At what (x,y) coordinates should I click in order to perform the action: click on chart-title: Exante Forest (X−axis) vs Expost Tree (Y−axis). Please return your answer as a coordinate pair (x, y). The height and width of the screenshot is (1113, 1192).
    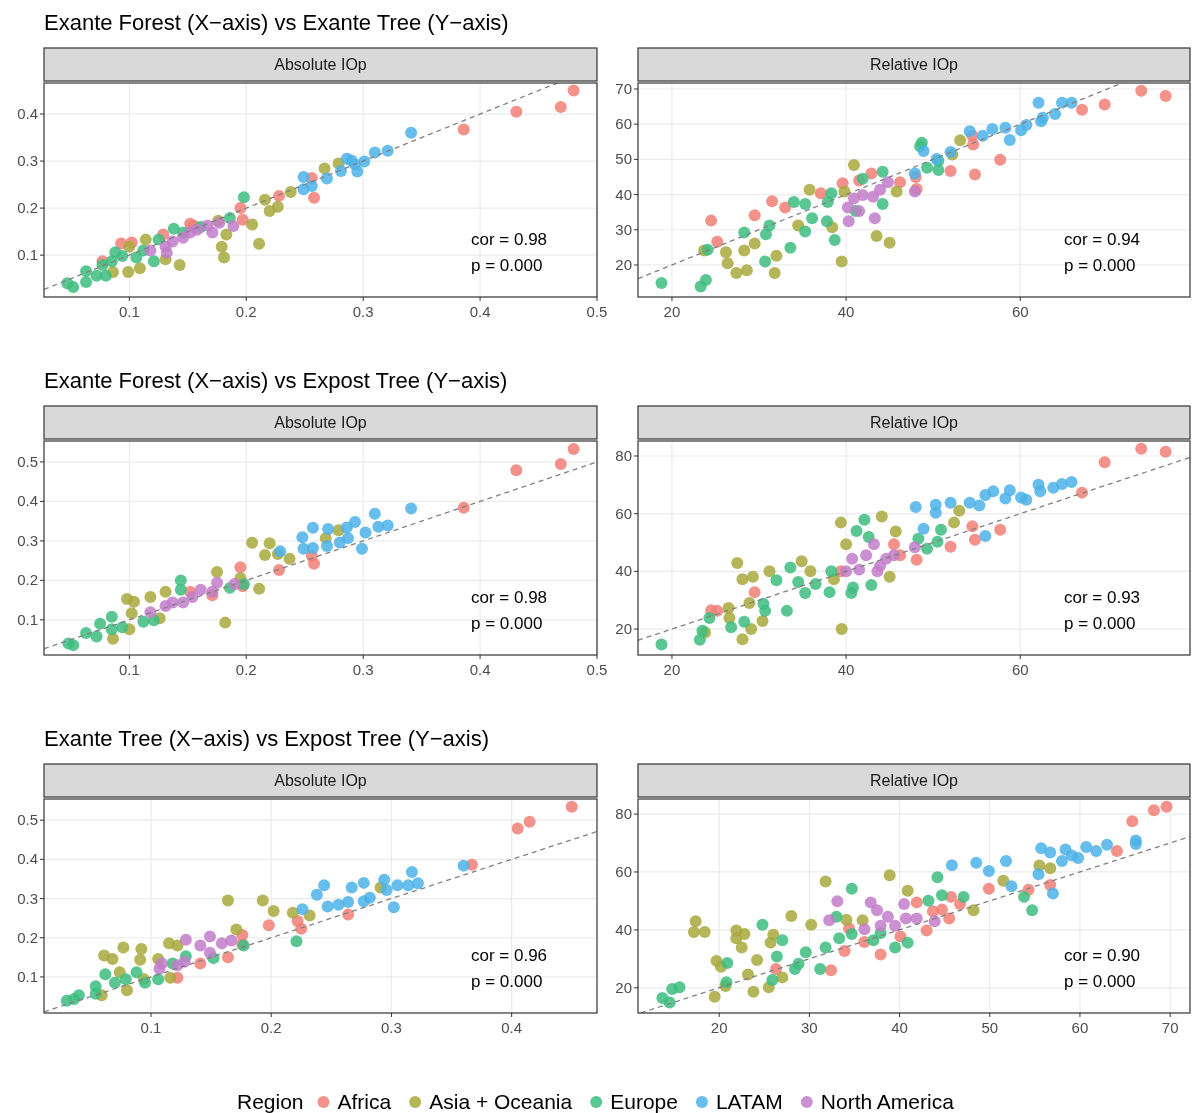
    Looking at the image, I should click on (276, 380).